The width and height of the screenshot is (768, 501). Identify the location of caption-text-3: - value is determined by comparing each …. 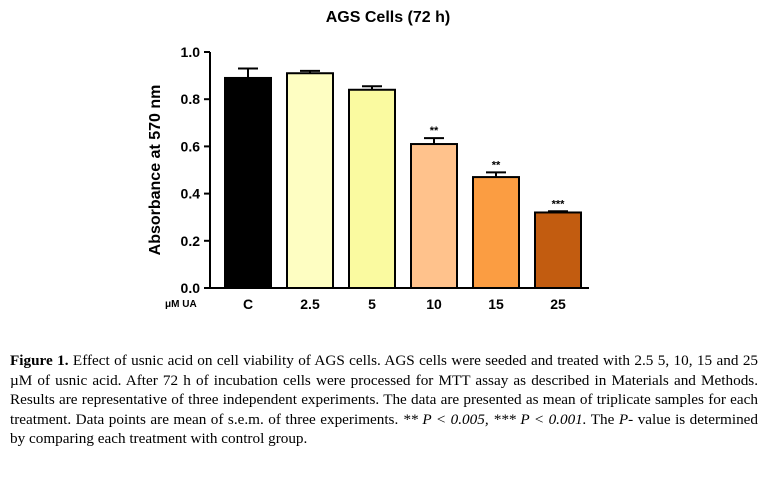
(384, 429).